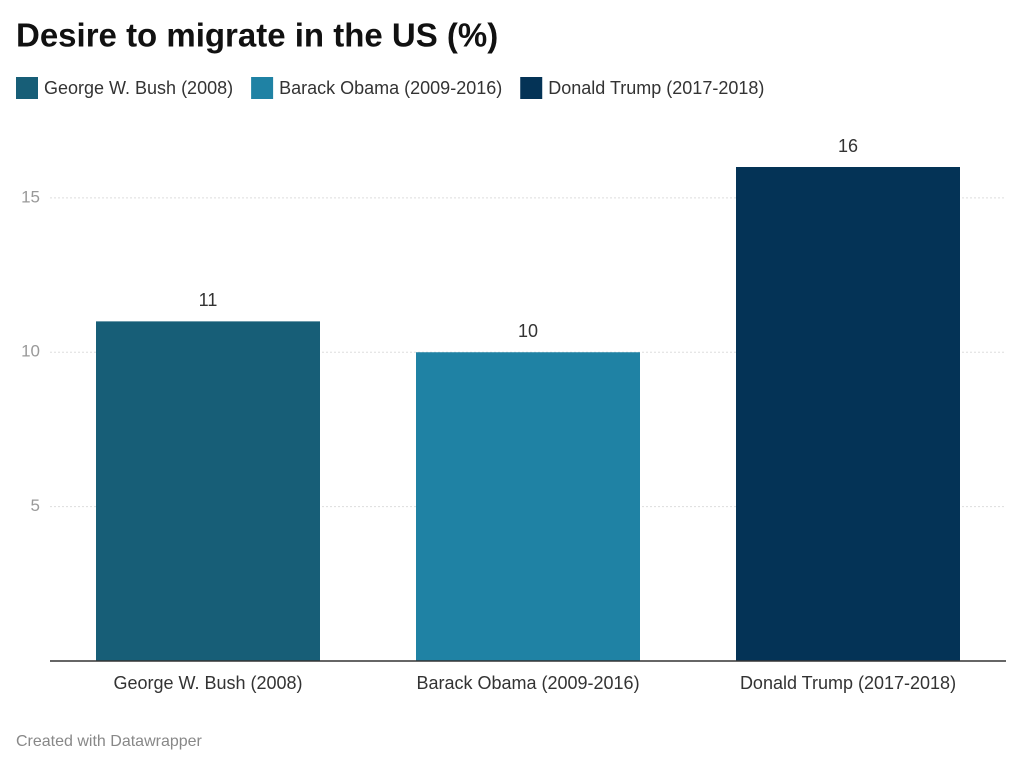 Image resolution: width=1024 pixels, height=771 pixels. What do you see at coordinates (656, 88) in the screenshot?
I see `legend-label: Donald Trump (2017-2018)` at bounding box center [656, 88].